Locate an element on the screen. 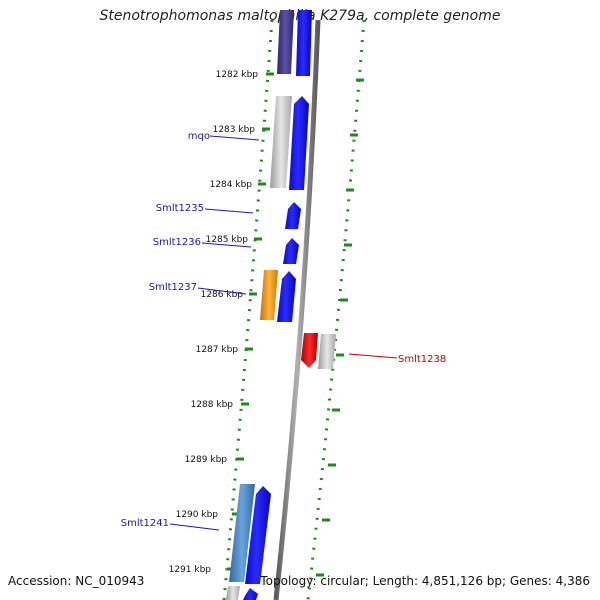 The height and width of the screenshot is (600, 600). gene-block-purple is located at coordinates (285, 42).